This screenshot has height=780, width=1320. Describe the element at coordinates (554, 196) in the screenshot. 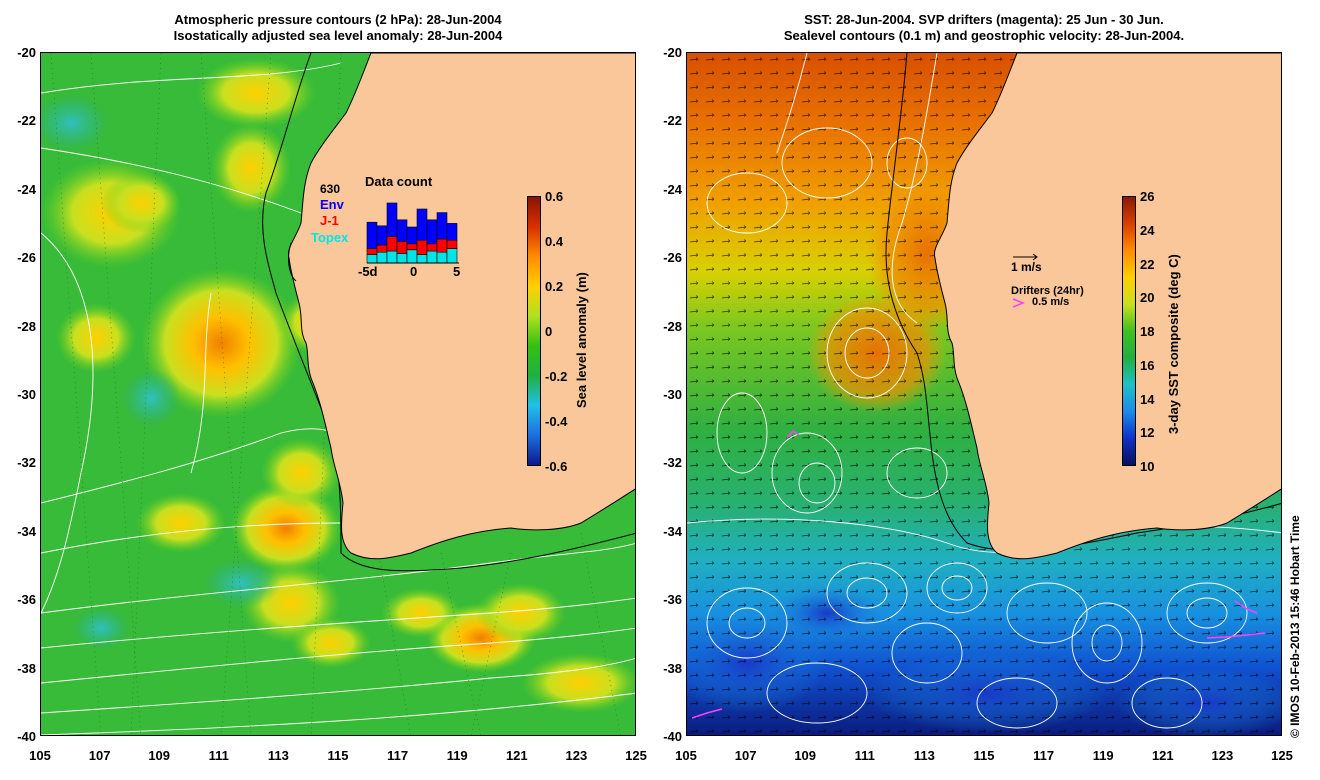

I see `colorbar-tick: 0.6` at that location.